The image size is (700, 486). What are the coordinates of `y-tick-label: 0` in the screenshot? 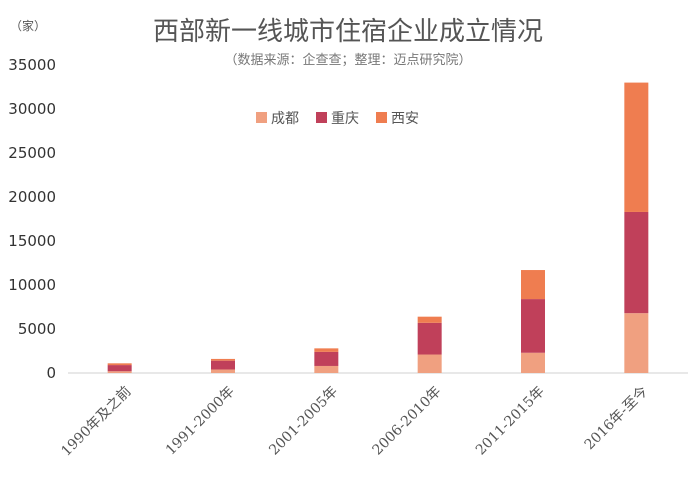 It's located at (51, 373).